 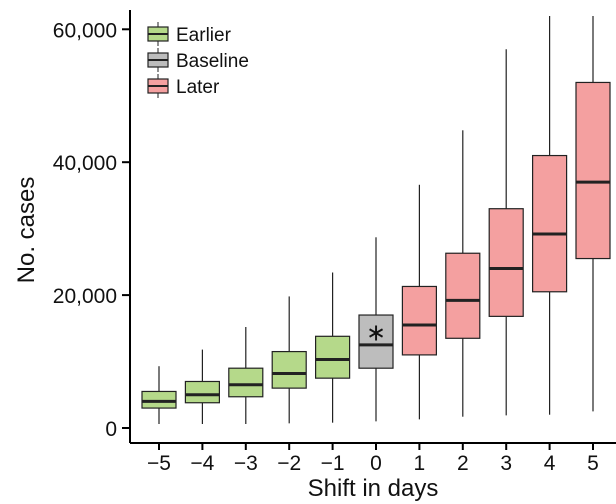 I want to click on box-−3, so click(x=246, y=375).